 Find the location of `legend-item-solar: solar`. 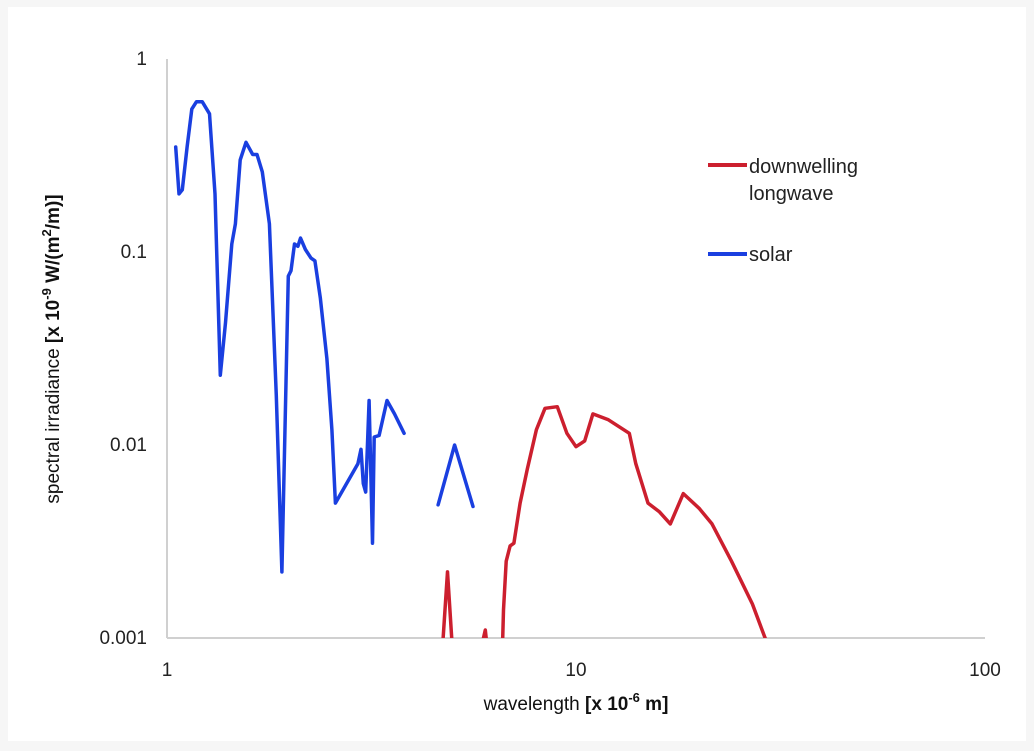

legend-item-solar: solar is located at coordinates (750, 255).